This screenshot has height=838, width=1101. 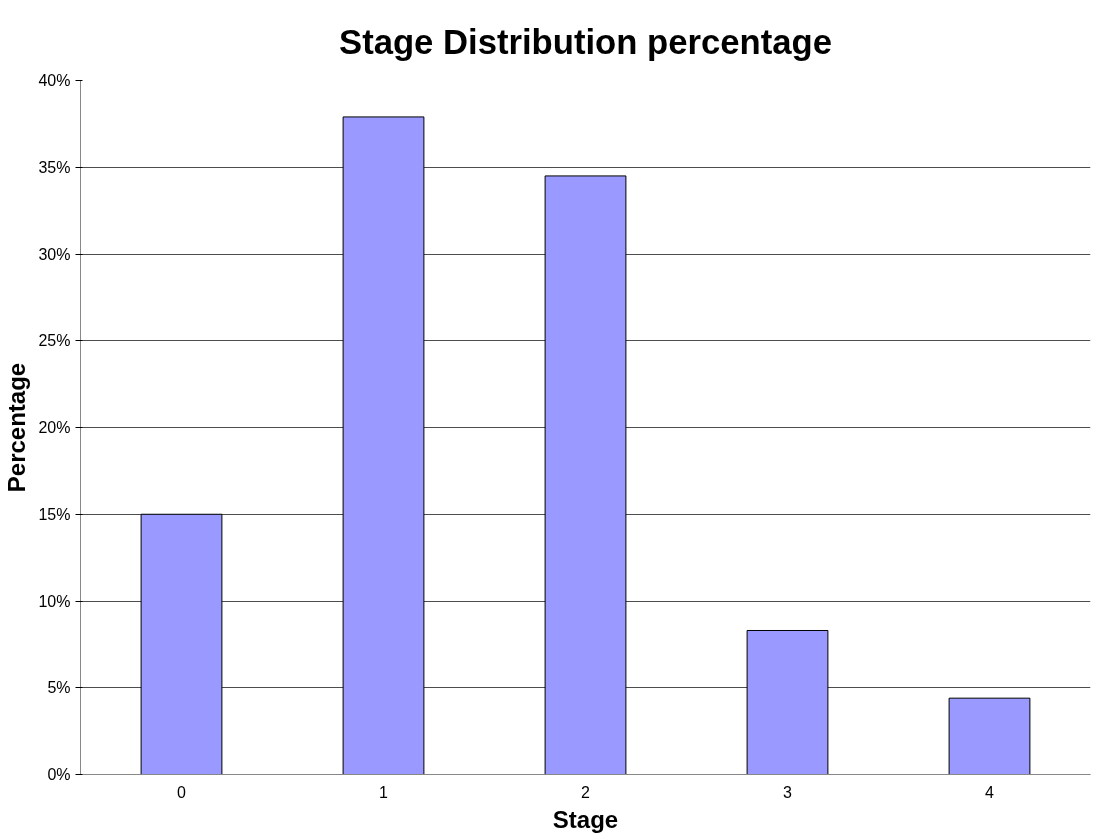 What do you see at coordinates (17, 427) in the screenshot?
I see `y-axis-title: Percentage` at bounding box center [17, 427].